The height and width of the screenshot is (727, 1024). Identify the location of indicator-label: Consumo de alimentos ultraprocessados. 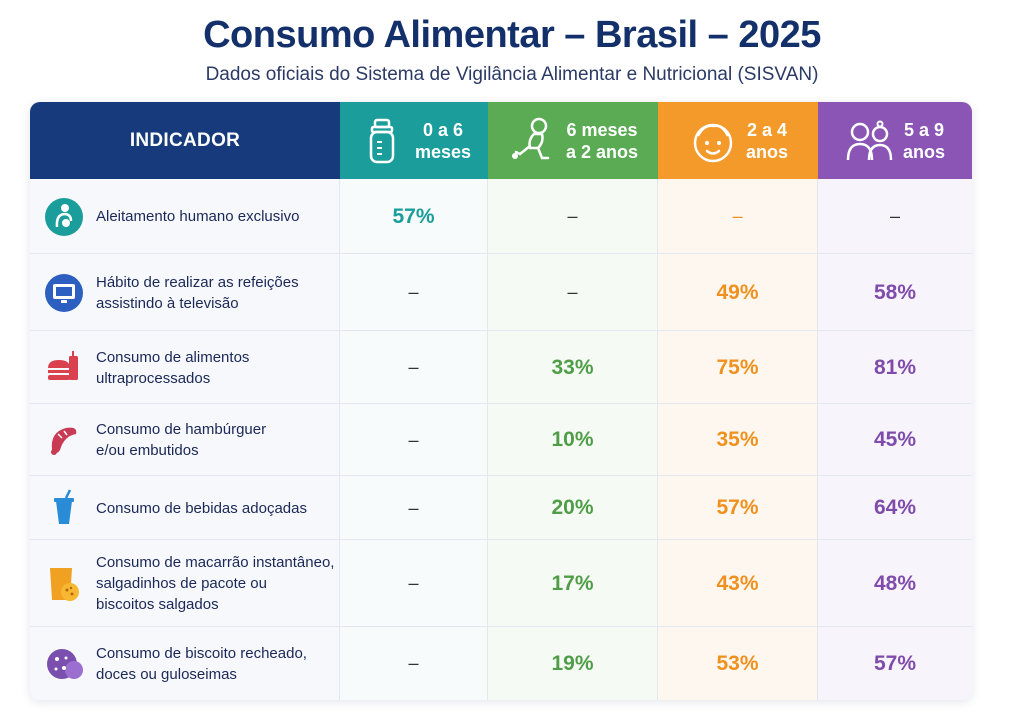
(173, 367).